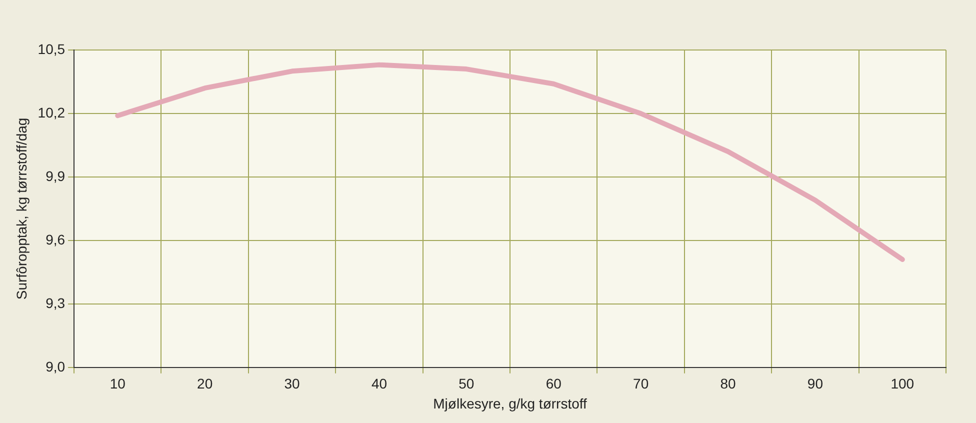  What do you see at coordinates (52, 112) in the screenshot?
I see `y-tick-label: 10,2` at bounding box center [52, 112].